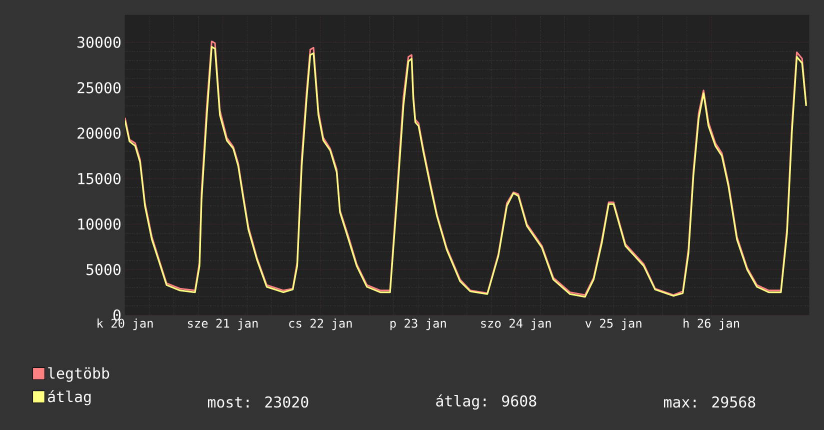 Image resolution: width=824 pixels, height=430 pixels. Describe the element at coordinates (99, 224) in the screenshot. I see `y-tick-label: 10000` at that location.